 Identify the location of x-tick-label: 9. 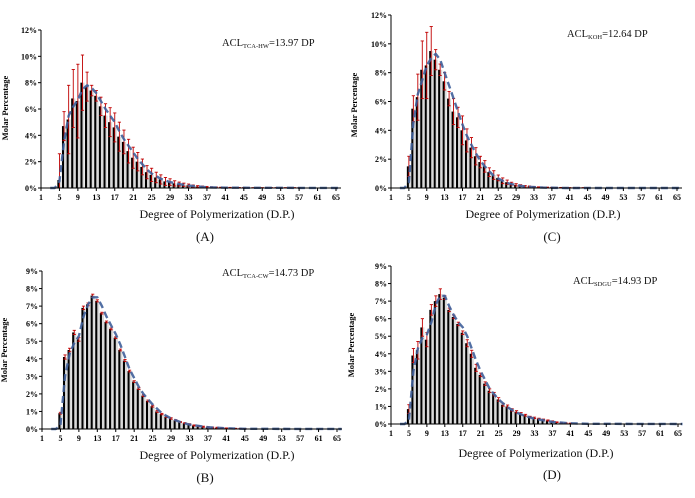
(427, 197).